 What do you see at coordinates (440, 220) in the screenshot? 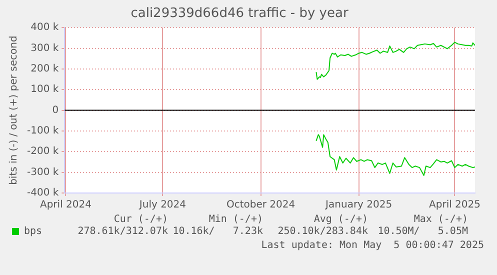
I see `text: Max (-/+)` at bounding box center [440, 220].